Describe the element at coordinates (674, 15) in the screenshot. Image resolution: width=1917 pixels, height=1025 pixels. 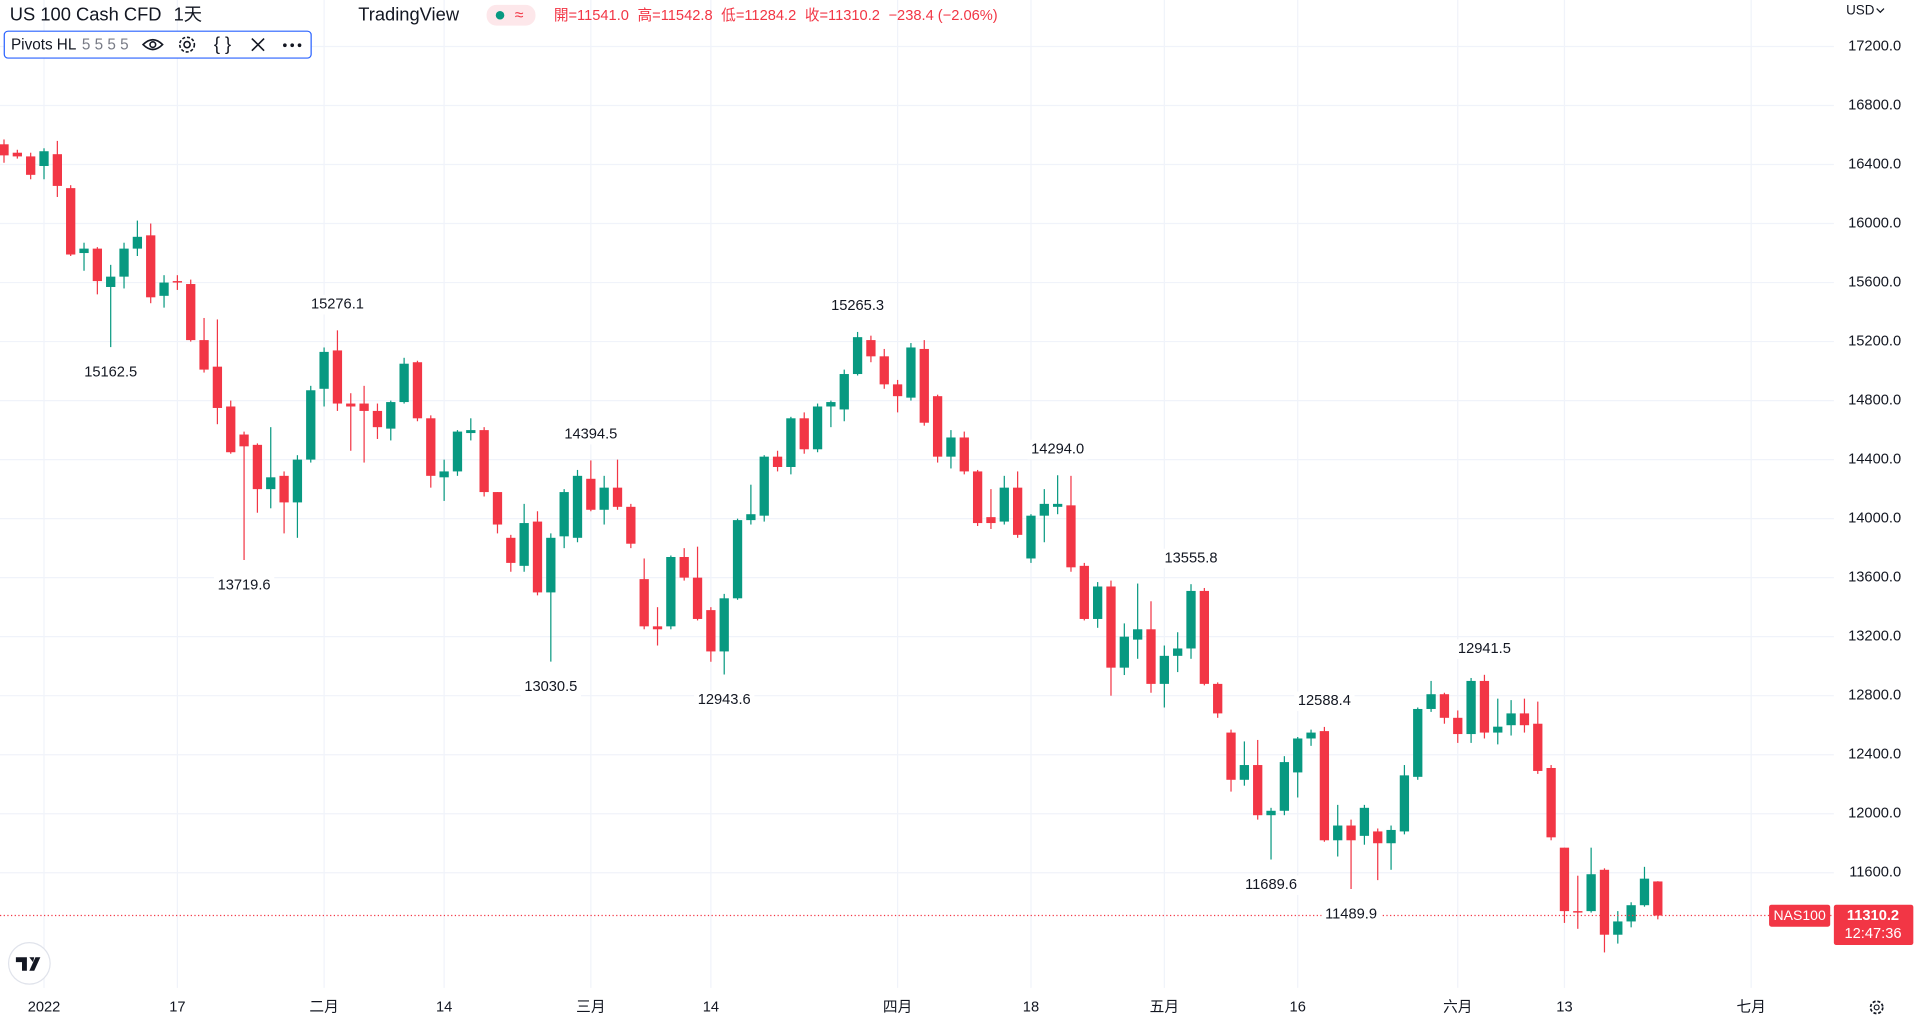
I see `ohlc-field: 高=11542.8` at that location.